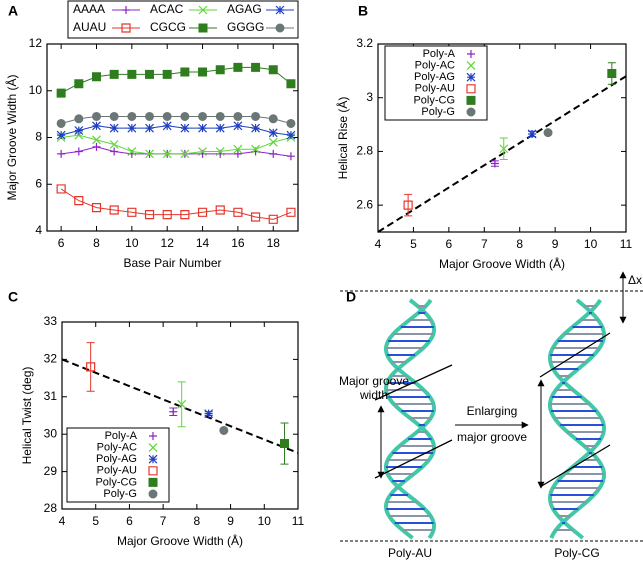  What do you see at coordinates (38, 137) in the screenshot?
I see `y-tick-label: 8` at bounding box center [38, 137].